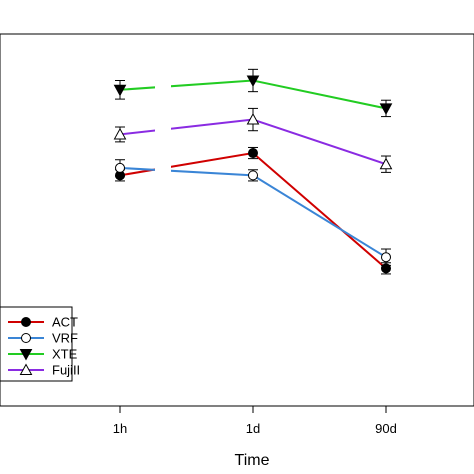  Describe the element at coordinates (65, 354) in the screenshot. I see `legend-label: XTE` at that location.